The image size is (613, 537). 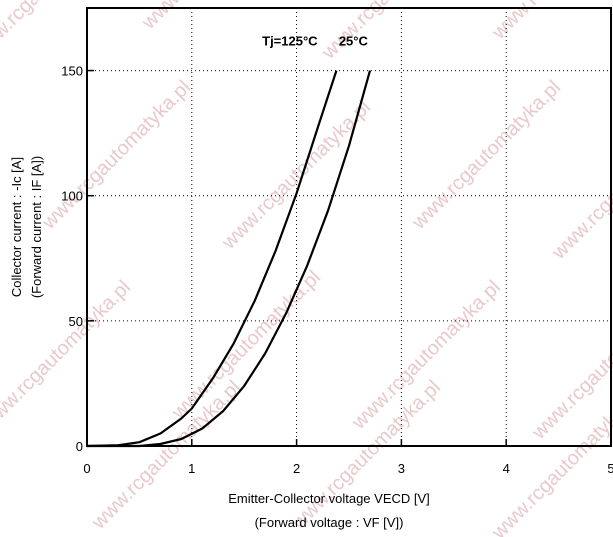 What do you see at coordinates (506, 468) in the screenshot?
I see `x-tick-label: 4` at bounding box center [506, 468].